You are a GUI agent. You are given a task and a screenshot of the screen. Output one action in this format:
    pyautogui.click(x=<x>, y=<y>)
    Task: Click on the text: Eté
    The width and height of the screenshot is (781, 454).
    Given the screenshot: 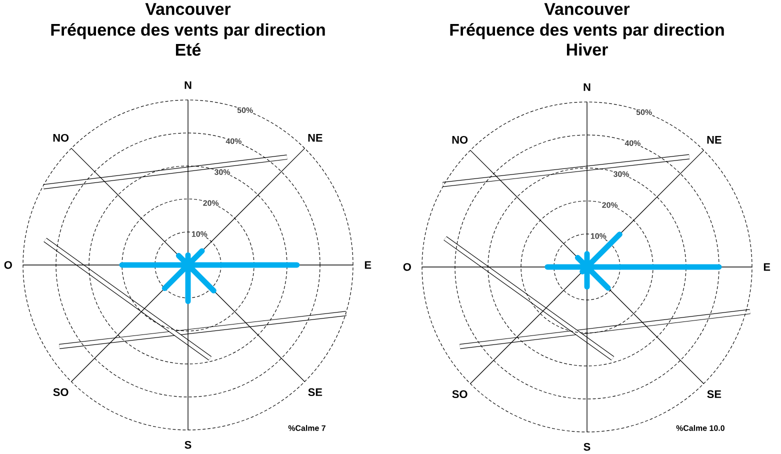 What is the action you would take?
    pyautogui.click(x=188, y=49)
    